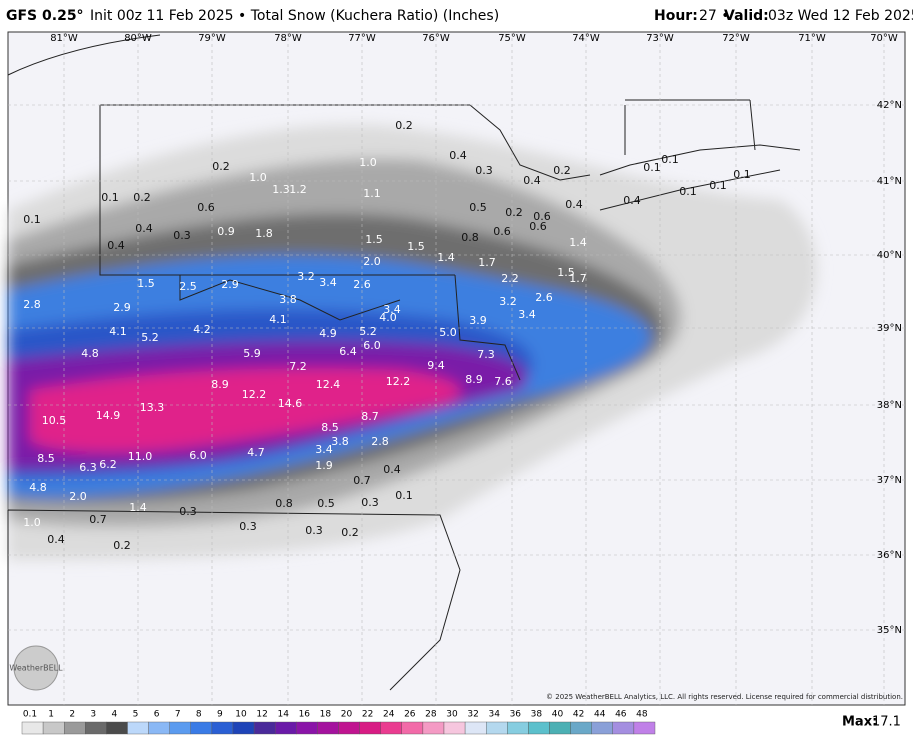 The height and width of the screenshot is (750, 913). Describe the element at coordinates (288, 299) in the screenshot. I see `snow-amount: 3.8` at that location.